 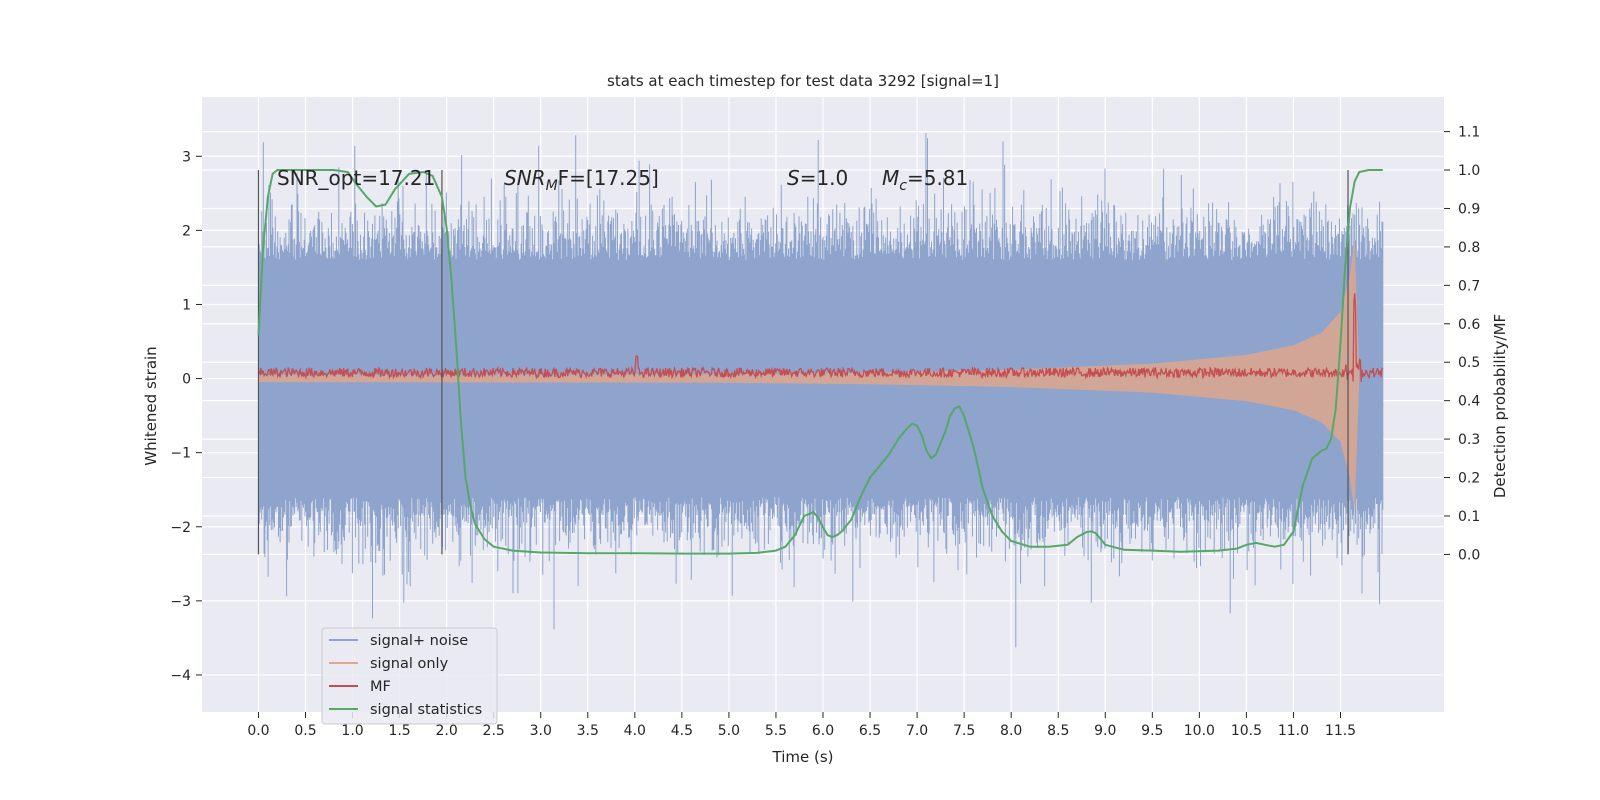 What do you see at coordinates (180, 676) in the screenshot?
I see `y-tick-label: −4` at bounding box center [180, 676].